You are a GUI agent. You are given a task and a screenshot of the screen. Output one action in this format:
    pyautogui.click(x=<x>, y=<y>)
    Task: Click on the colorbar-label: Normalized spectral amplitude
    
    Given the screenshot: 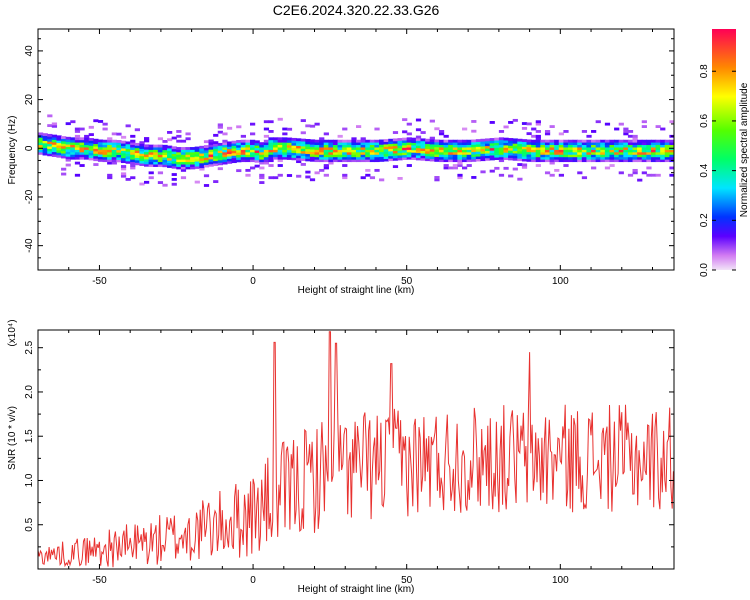 What is the action you would take?
    pyautogui.click(x=744, y=149)
    